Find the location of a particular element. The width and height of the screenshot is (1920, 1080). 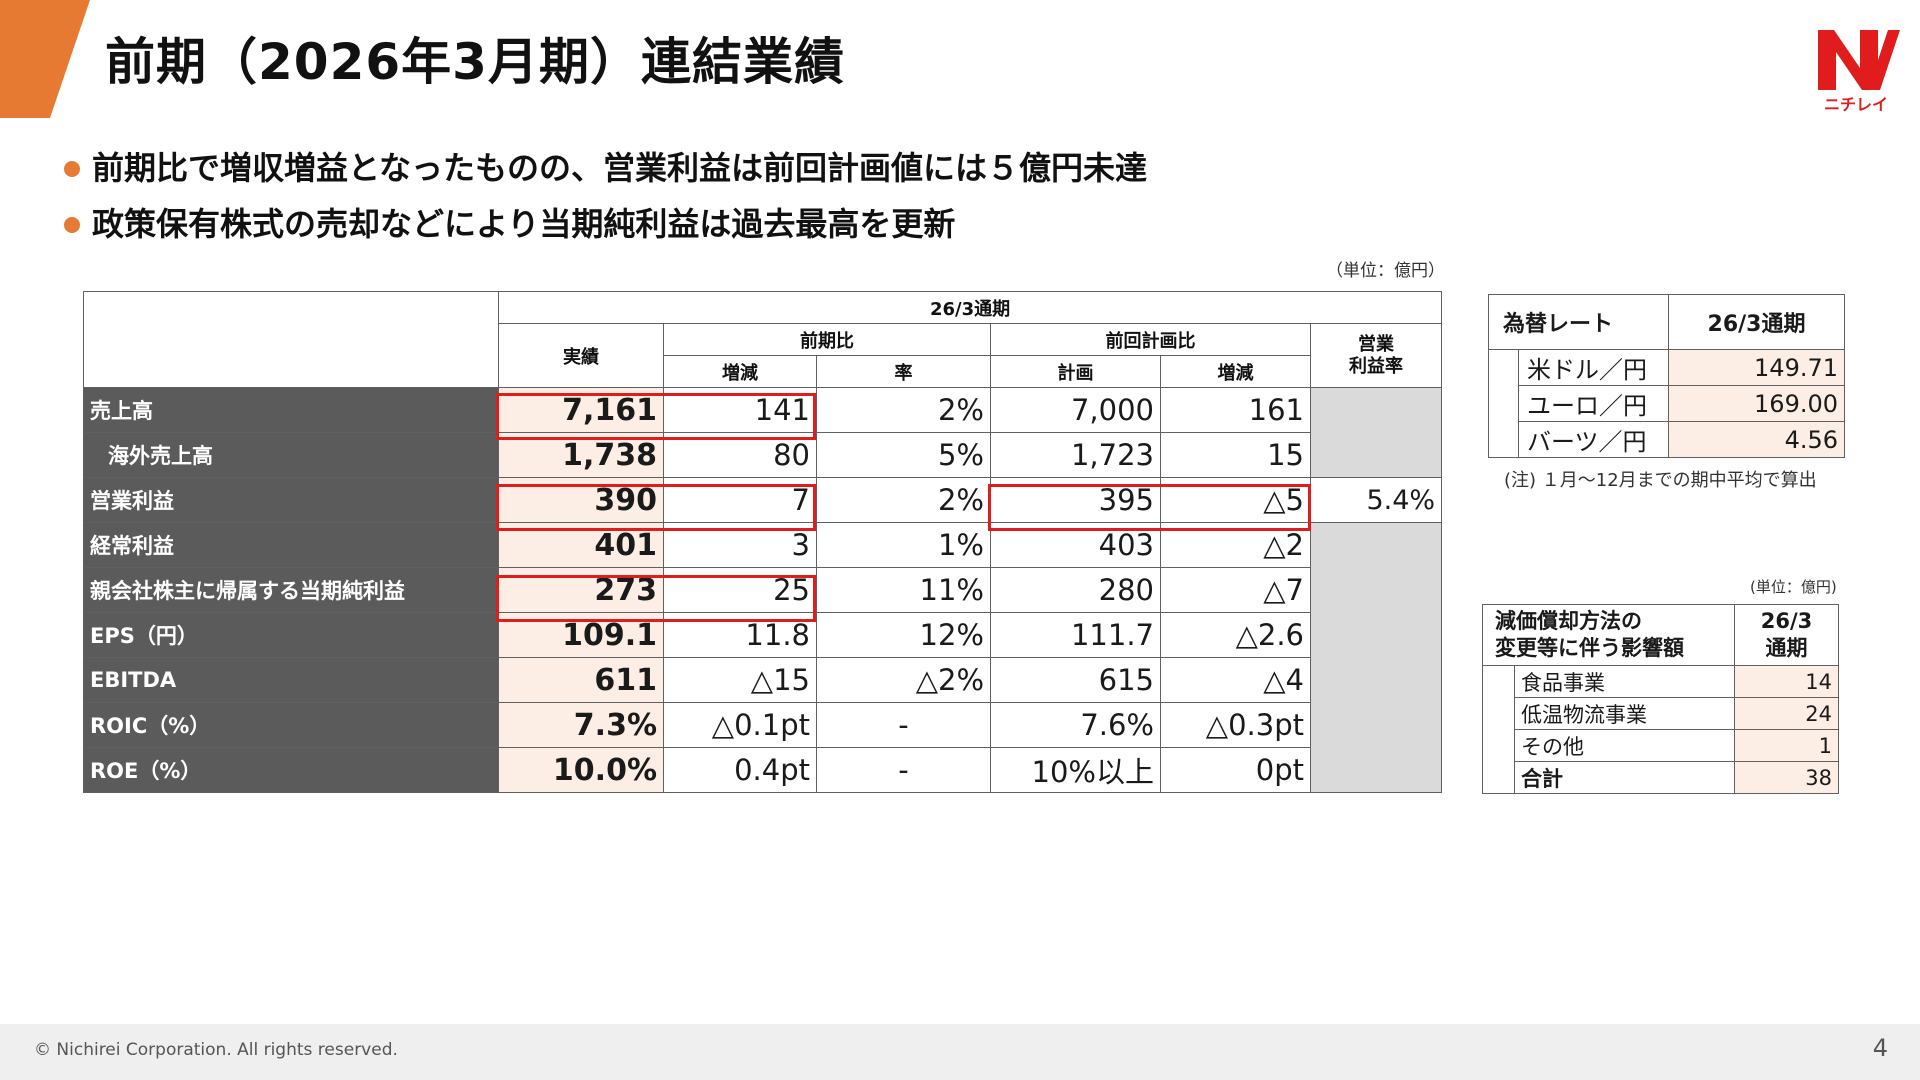

fx-value: 4.56 is located at coordinates (1757, 439).